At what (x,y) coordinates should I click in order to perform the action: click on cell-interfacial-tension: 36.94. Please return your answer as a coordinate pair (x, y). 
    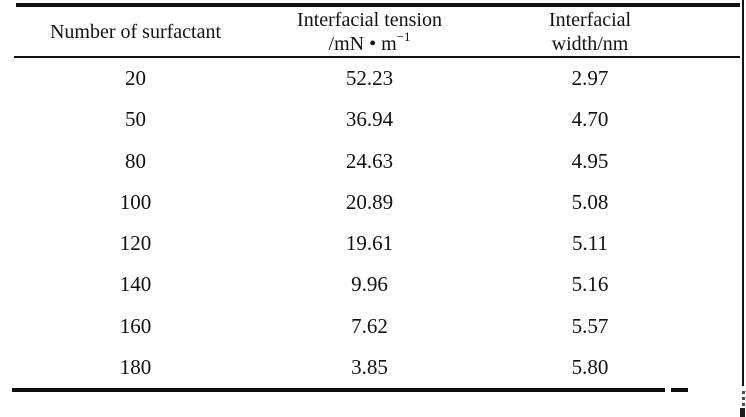
    Looking at the image, I should click on (369, 119).